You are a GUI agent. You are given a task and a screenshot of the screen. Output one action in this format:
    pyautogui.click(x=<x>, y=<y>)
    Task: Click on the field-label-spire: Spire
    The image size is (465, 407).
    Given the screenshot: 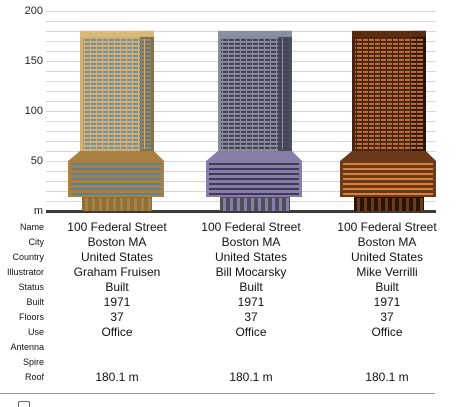 What is the action you would take?
    pyautogui.click(x=33, y=362)
    